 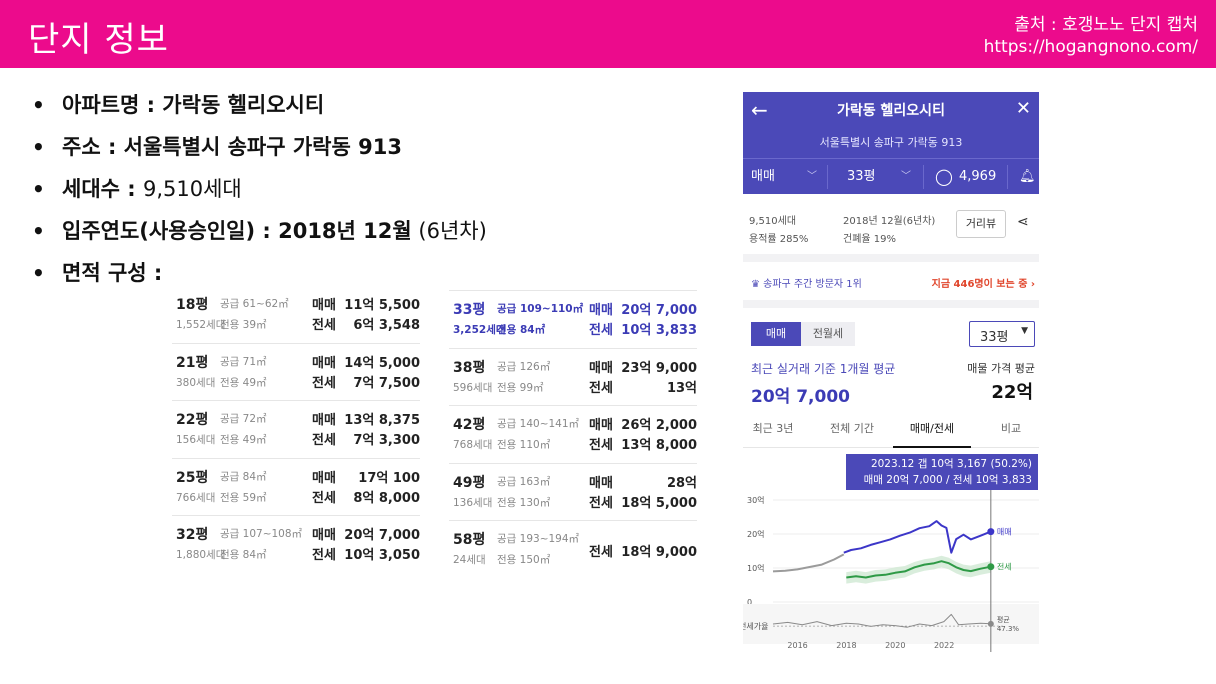 What do you see at coordinates (828, 334) in the screenshot?
I see `tab-rent: 전월세` at bounding box center [828, 334].